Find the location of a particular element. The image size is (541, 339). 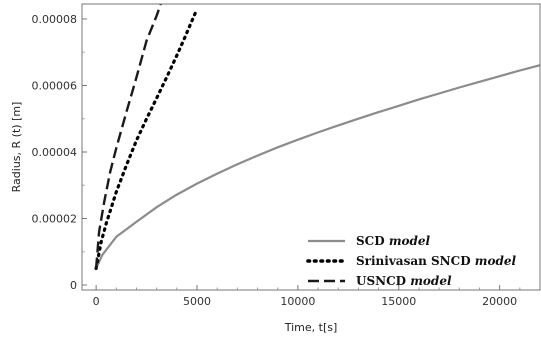

y-tick-label: 0.00006 is located at coordinates (55, 85).